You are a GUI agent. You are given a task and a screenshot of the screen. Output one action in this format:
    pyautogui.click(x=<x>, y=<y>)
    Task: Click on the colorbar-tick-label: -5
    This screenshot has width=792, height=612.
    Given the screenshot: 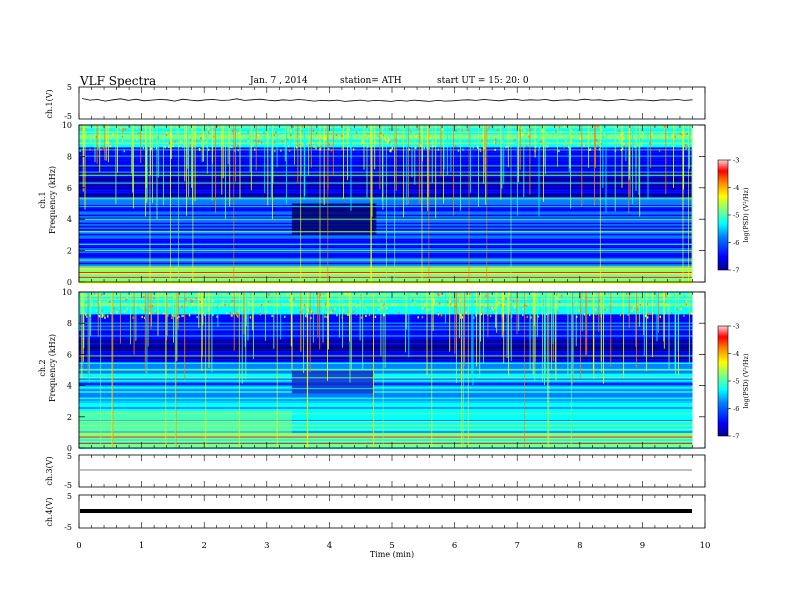 What is the action you would take?
    pyautogui.click(x=736, y=382)
    